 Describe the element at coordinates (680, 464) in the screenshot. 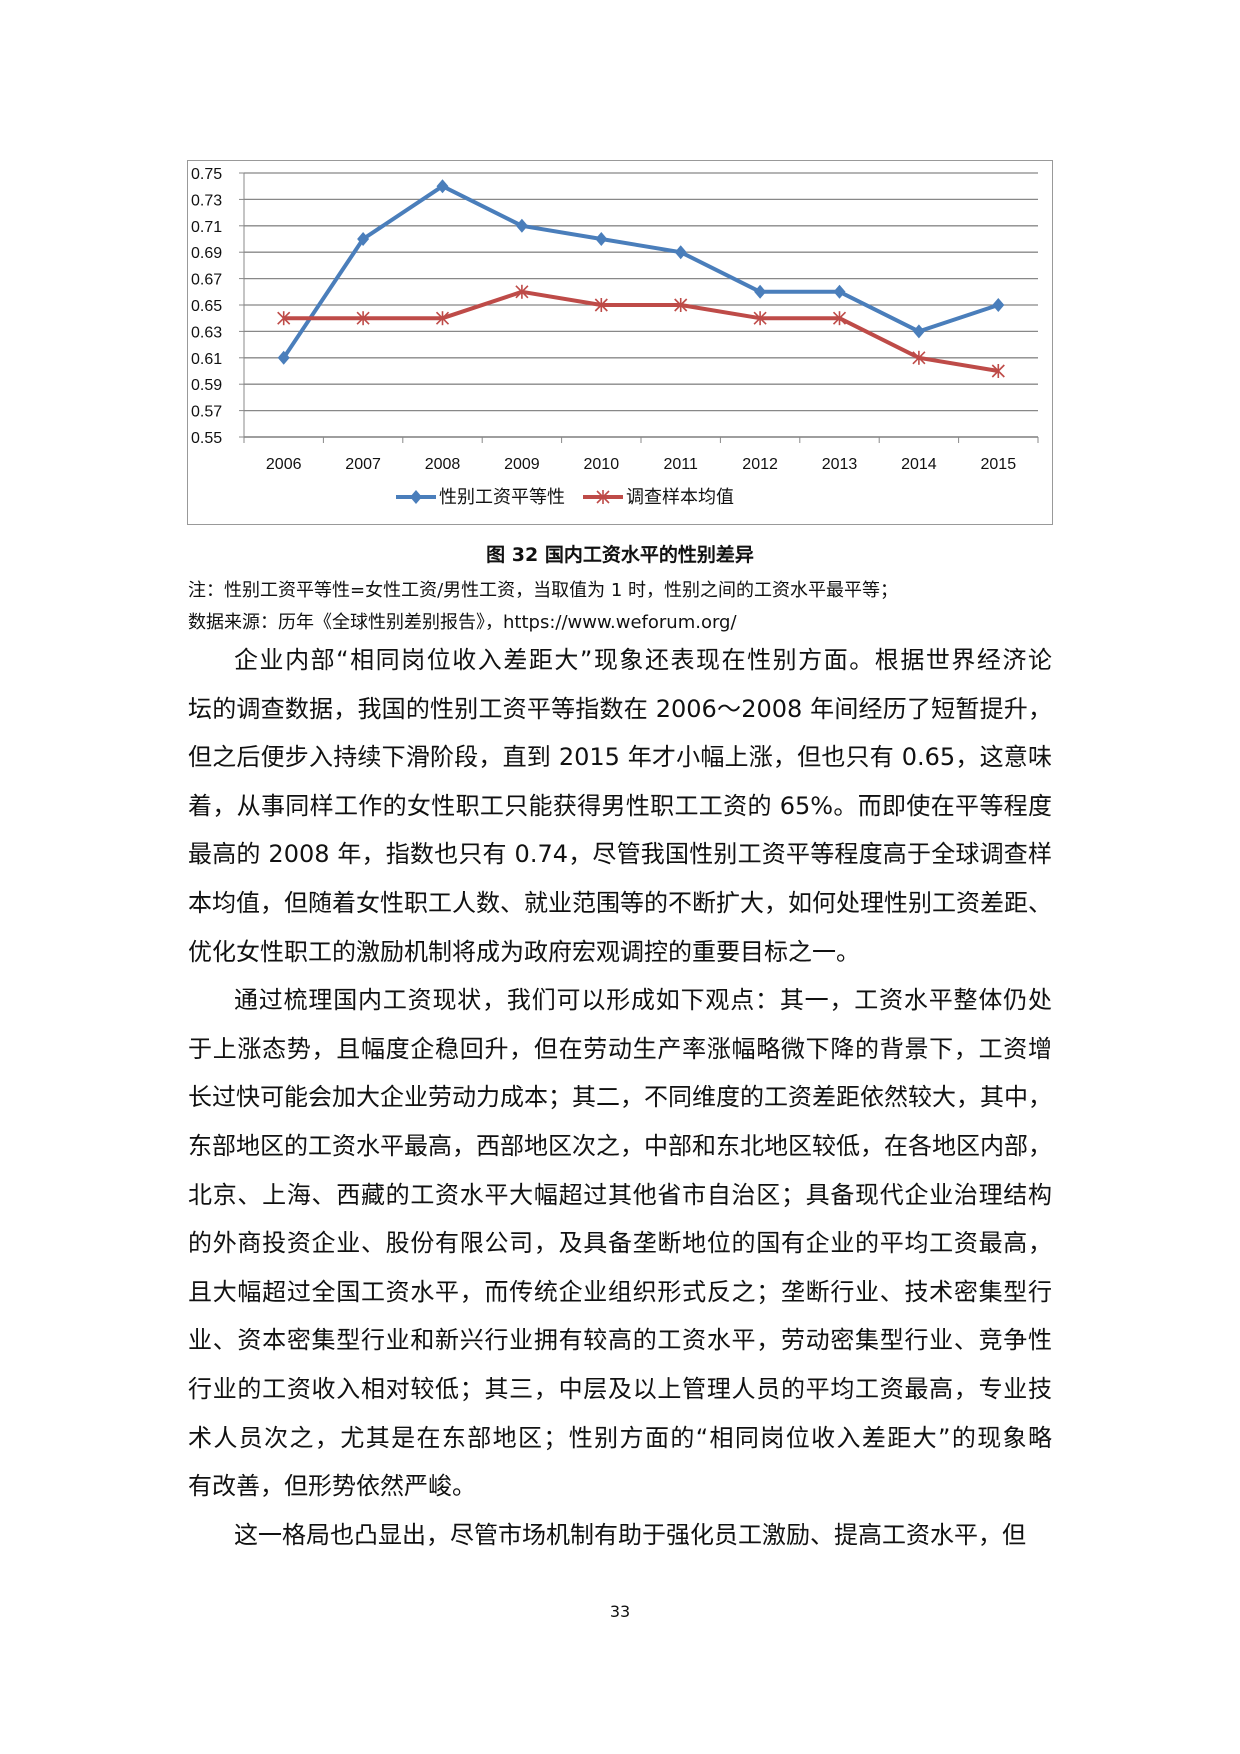

I see `x-tick-label: 2011` at that location.